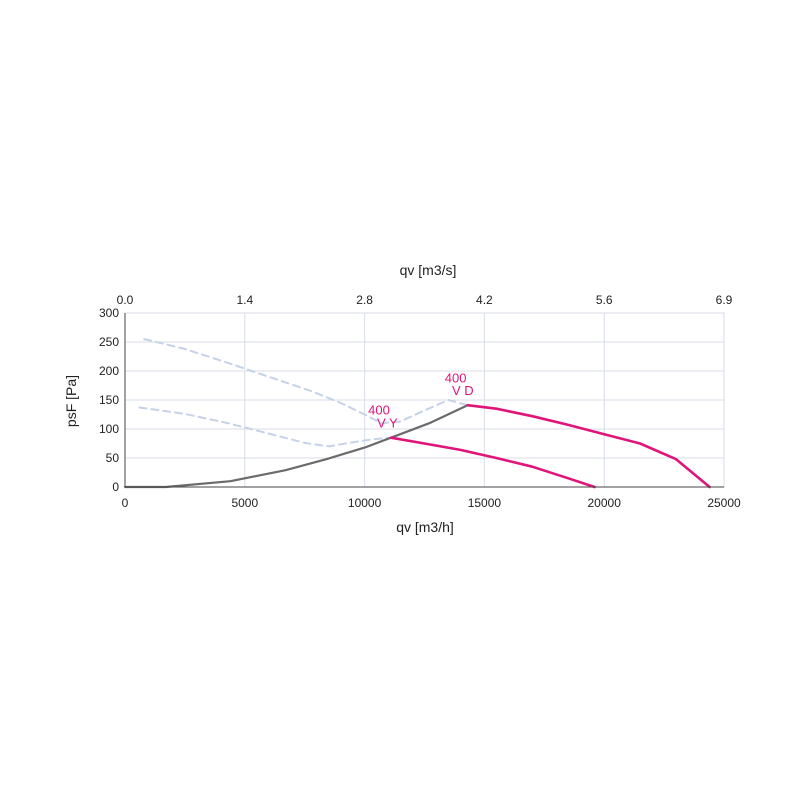 The width and height of the screenshot is (800, 800). What do you see at coordinates (306, 381) in the screenshot?
I see `stall-curve-D-line` at bounding box center [306, 381].